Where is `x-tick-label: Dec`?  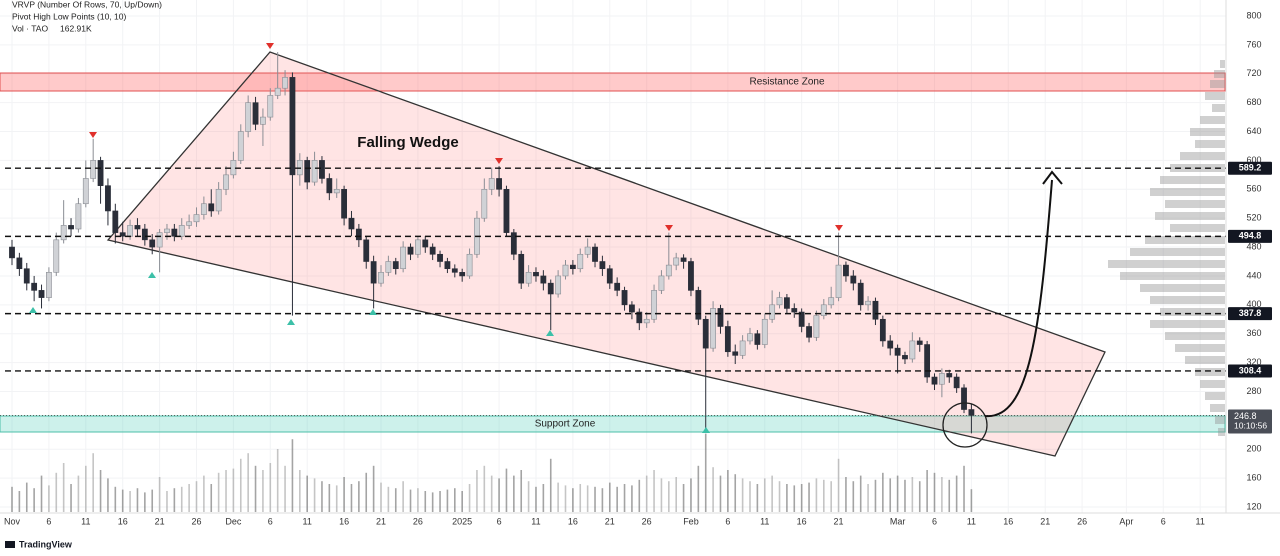 x-tick-label: Dec is located at coordinates (233, 521).